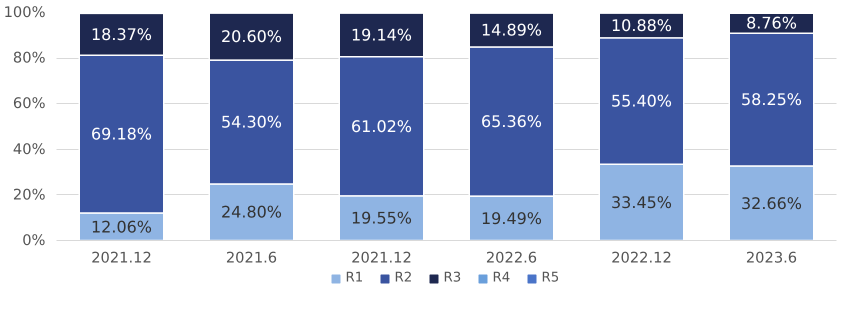  What do you see at coordinates (25, 12) in the screenshot?
I see `y-tick-label: 100%` at bounding box center [25, 12].